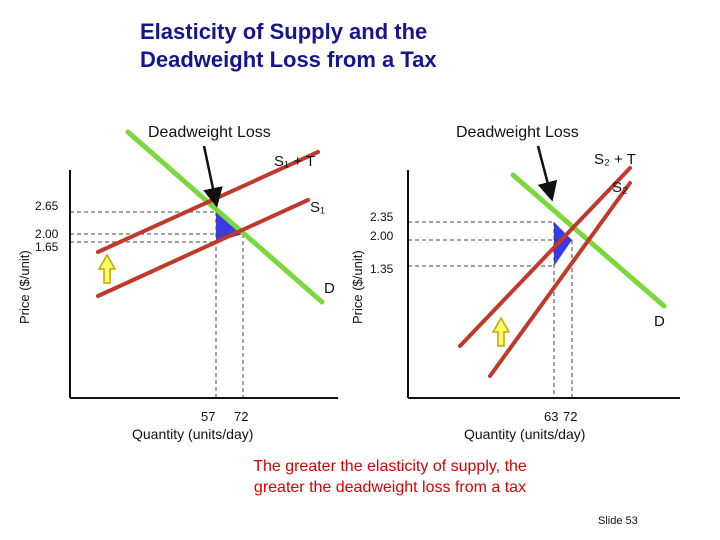 The width and height of the screenshot is (720, 540). I want to click on right-price-tick-200: 2.00, so click(382, 236).